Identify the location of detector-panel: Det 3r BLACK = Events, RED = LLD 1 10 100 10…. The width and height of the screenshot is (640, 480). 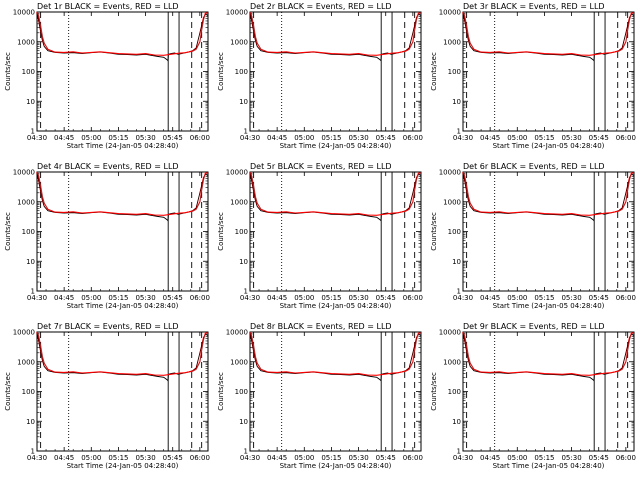
(532, 80).